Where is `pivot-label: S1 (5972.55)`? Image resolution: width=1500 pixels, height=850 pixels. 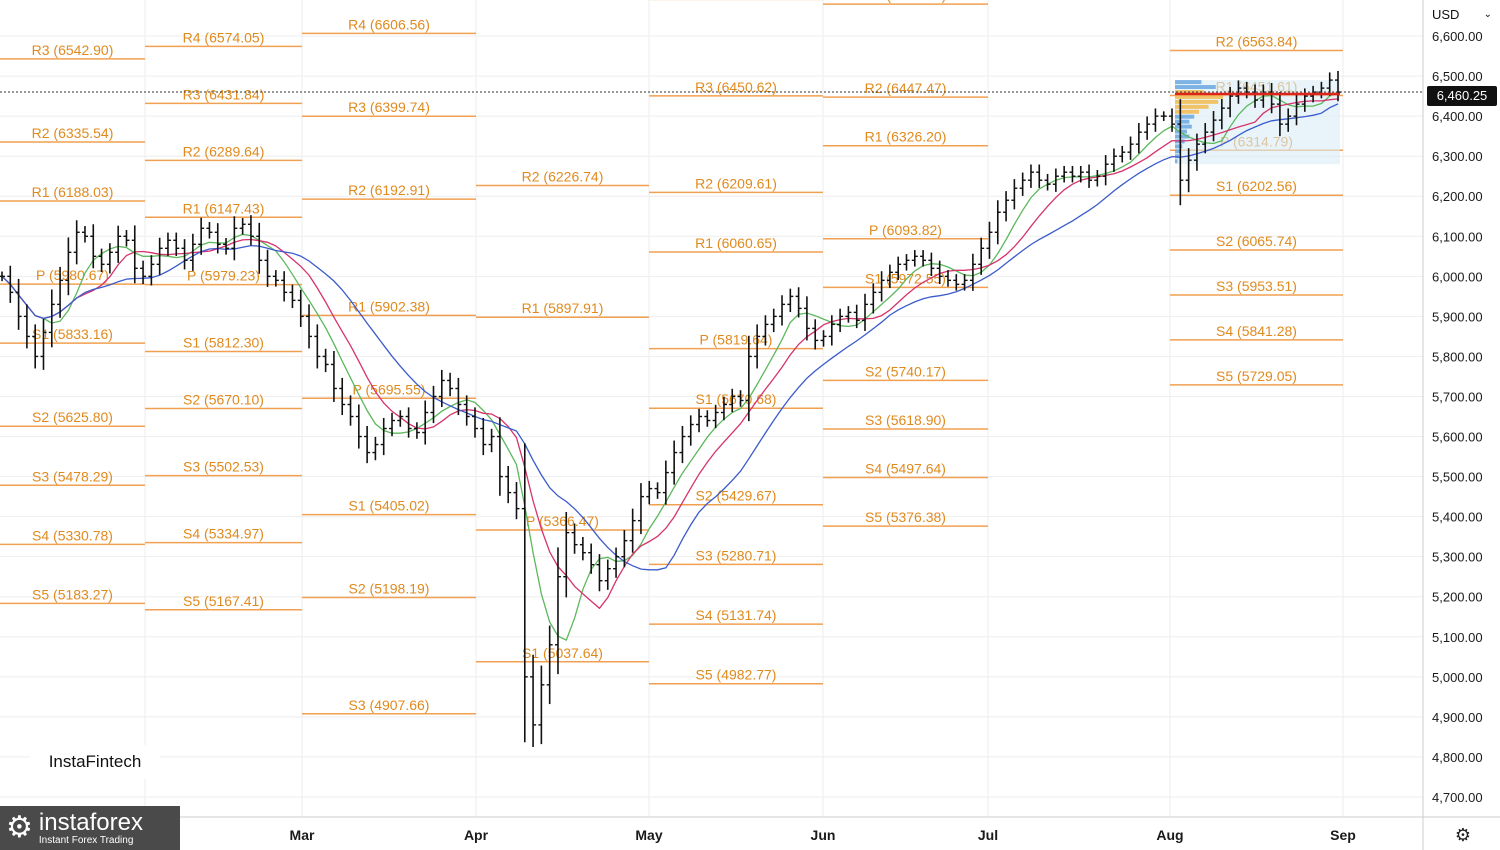 pivot-label: S1 (5972.55) is located at coordinates (905, 278).